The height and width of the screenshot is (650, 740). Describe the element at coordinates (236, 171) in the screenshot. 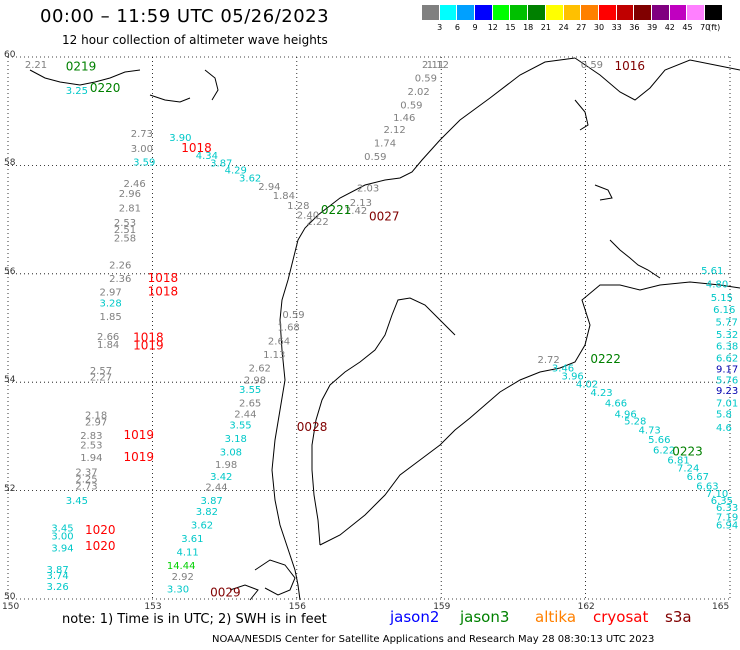

I see `wave-height-value: 4.29` at that location.